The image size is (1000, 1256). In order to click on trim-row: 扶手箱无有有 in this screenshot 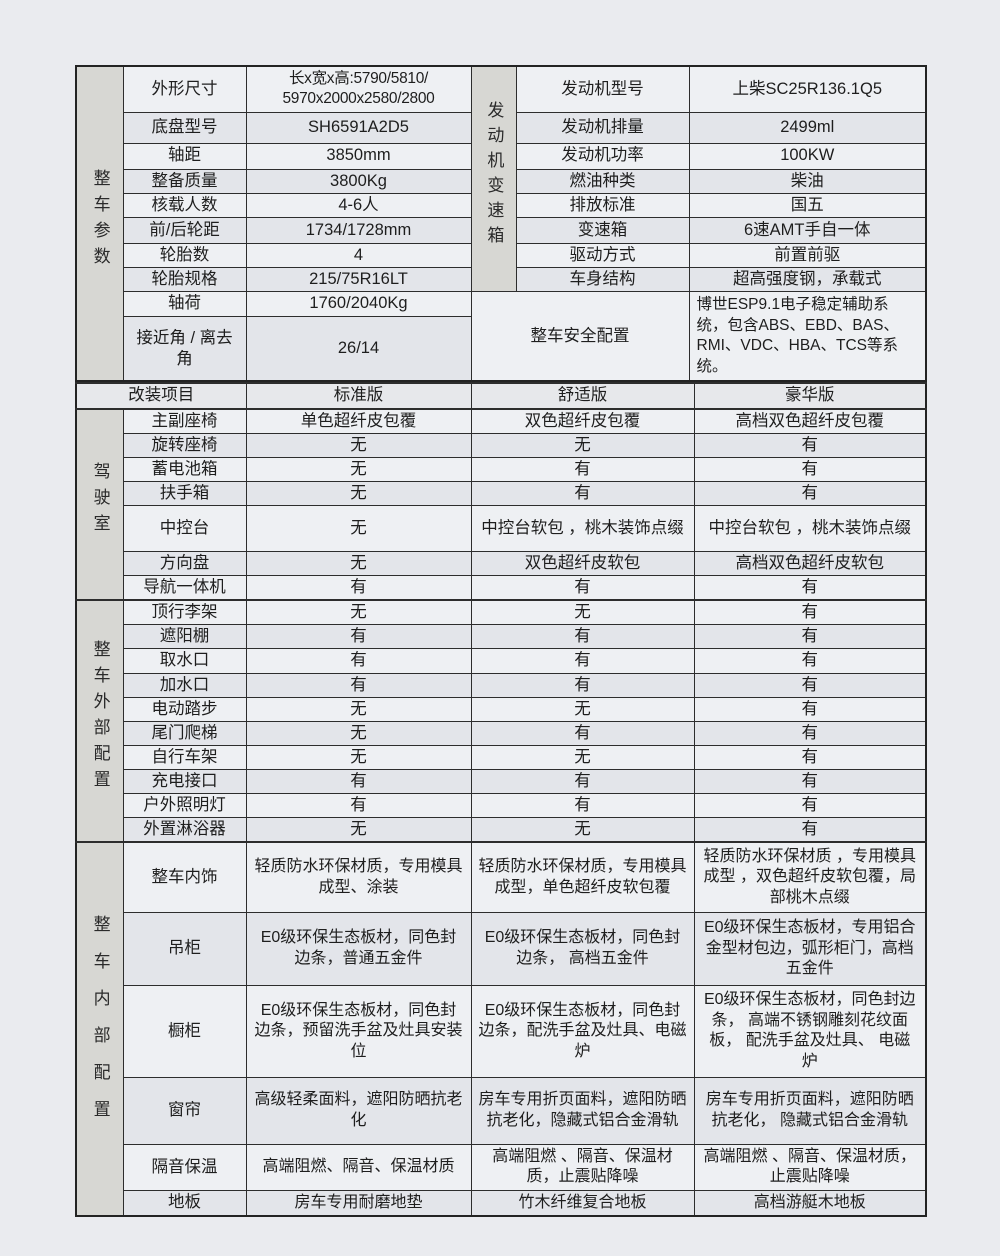, I will do `click(501, 493)`.